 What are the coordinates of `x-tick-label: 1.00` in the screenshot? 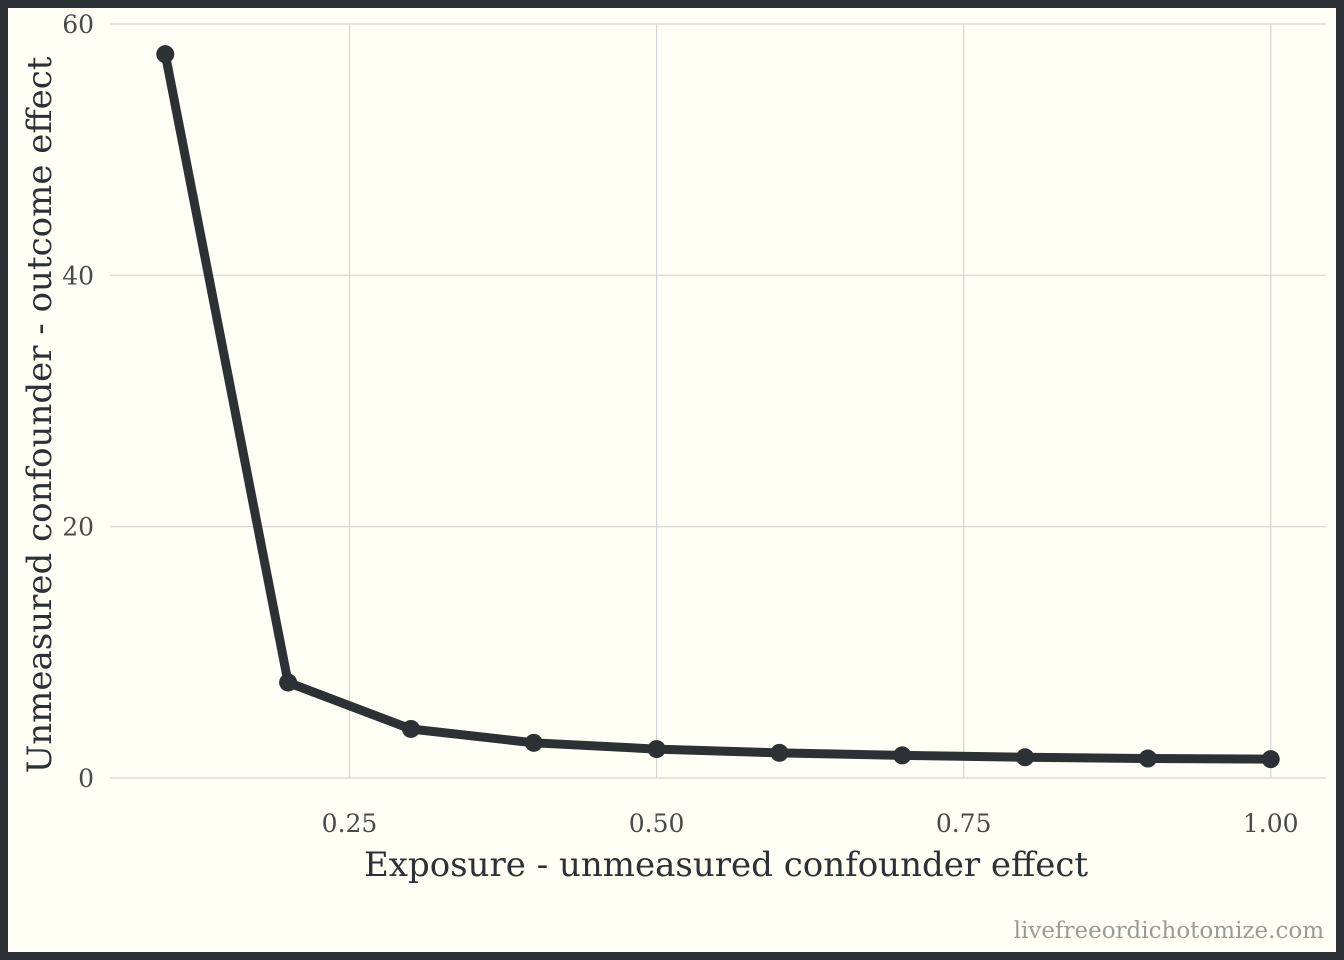 It's located at (1271, 823).